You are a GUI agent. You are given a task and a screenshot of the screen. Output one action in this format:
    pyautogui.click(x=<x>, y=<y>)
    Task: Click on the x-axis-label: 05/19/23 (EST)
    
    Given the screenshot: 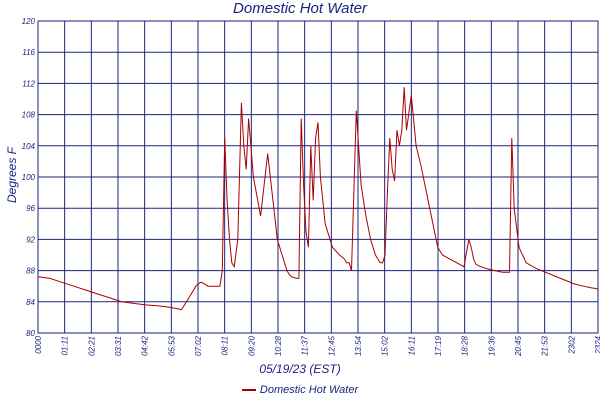 What is the action you would take?
    pyautogui.click(x=300, y=369)
    